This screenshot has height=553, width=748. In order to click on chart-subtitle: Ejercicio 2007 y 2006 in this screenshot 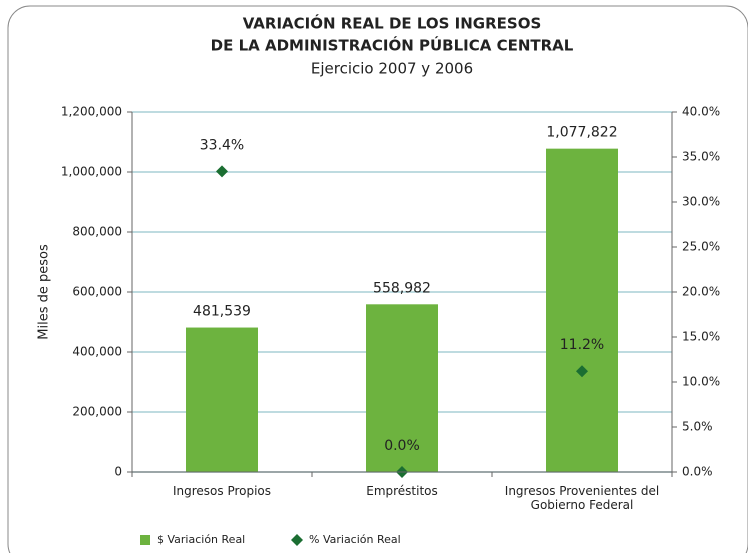, I will do `click(392, 69)`.